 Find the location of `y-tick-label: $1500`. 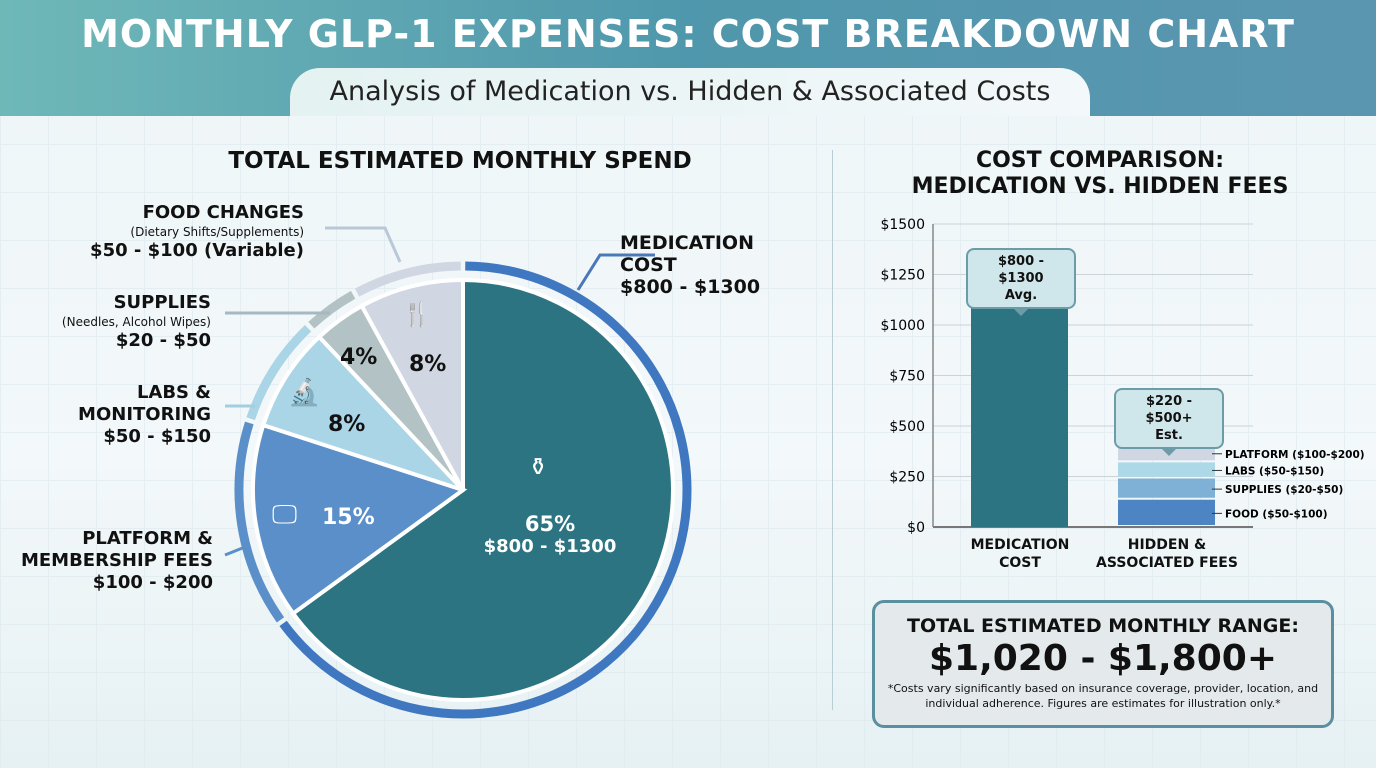

y-tick-label: $1500 is located at coordinates (902, 225).